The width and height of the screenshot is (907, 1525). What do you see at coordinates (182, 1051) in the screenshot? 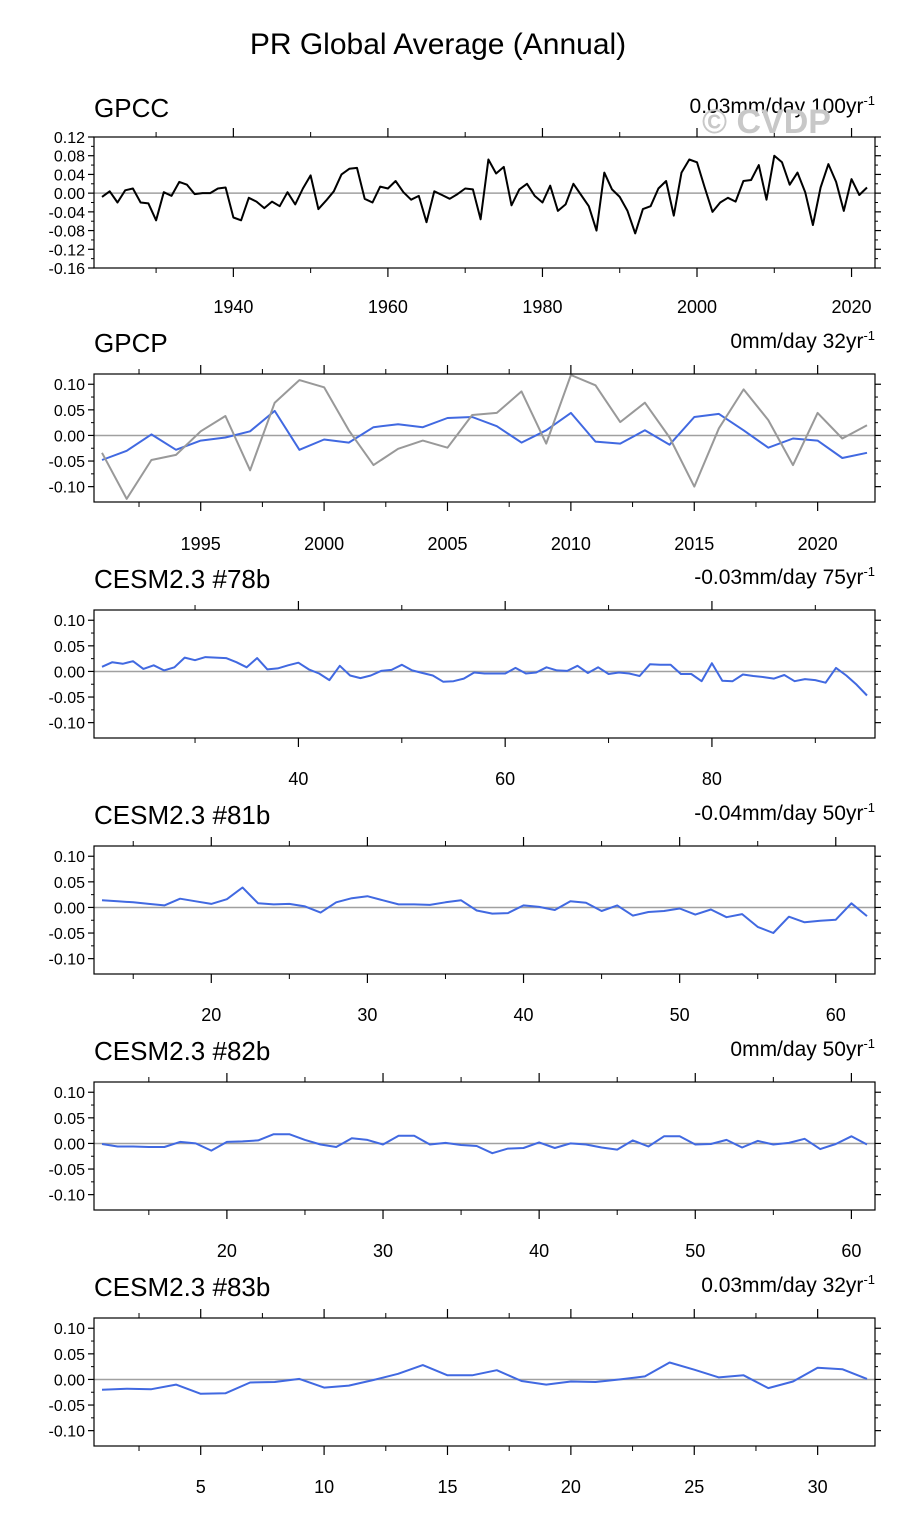
I see `panel-title: CESM2.3 #82b` at bounding box center [182, 1051].